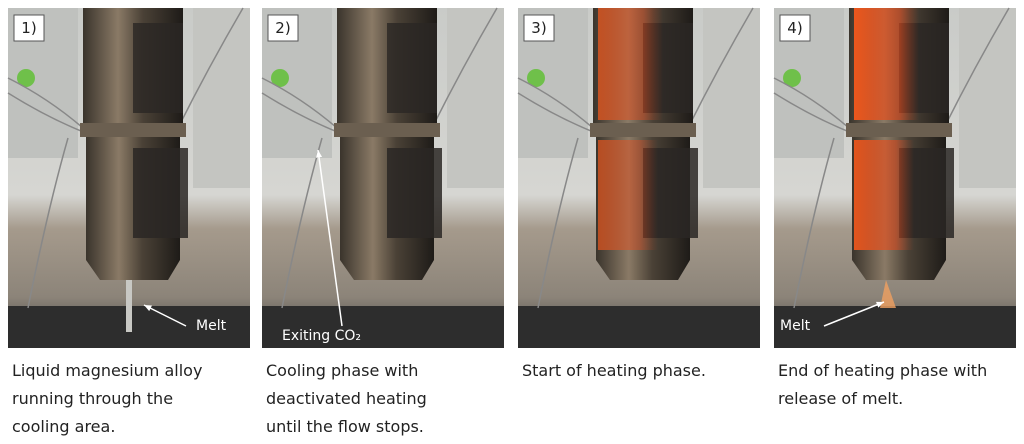  What do you see at coordinates (840, 398) in the screenshot?
I see `caption-line: release of melt.` at bounding box center [840, 398].